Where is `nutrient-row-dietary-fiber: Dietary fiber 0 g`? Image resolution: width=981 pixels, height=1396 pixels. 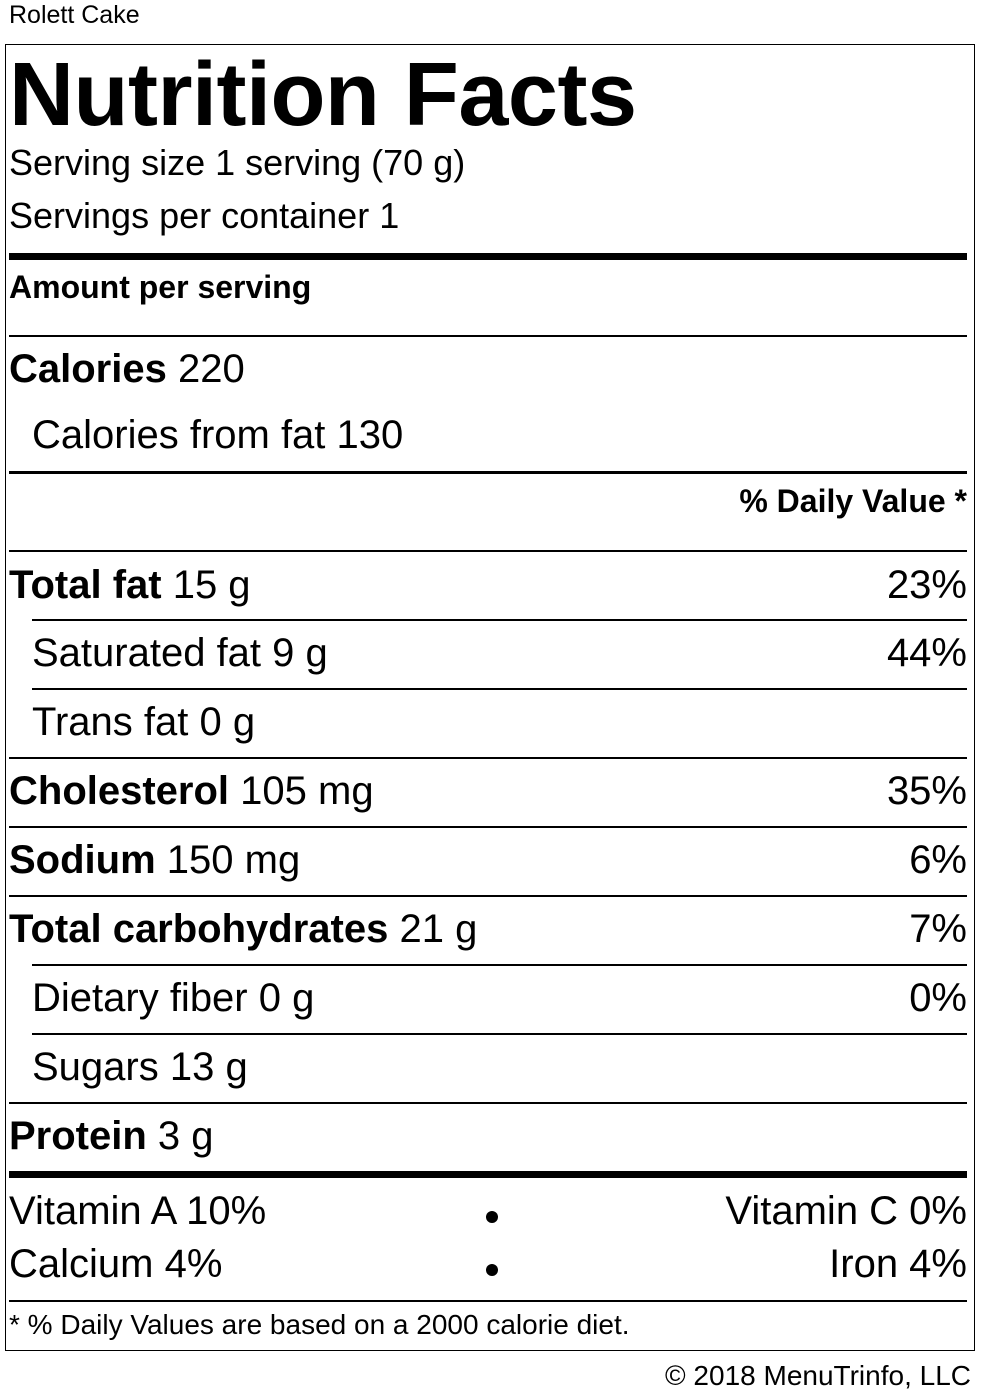 nutrient-row-dietary-fiber: Dietary fiber 0 g is located at coordinates (173, 998).